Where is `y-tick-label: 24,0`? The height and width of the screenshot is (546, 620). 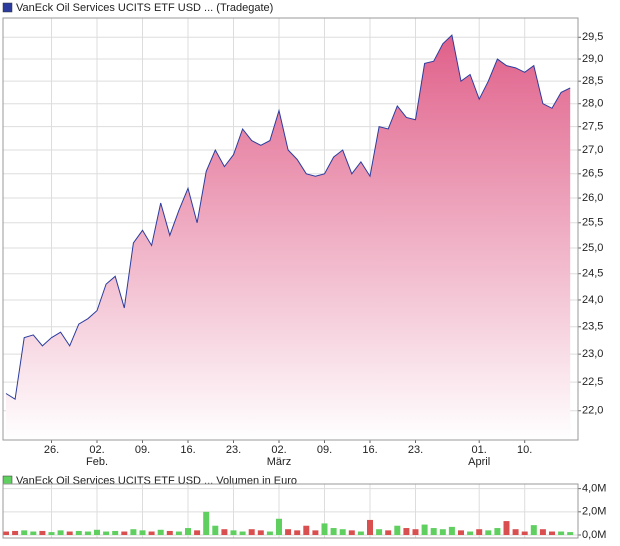 y-tick-label: 24,0 is located at coordinates (592, 300).